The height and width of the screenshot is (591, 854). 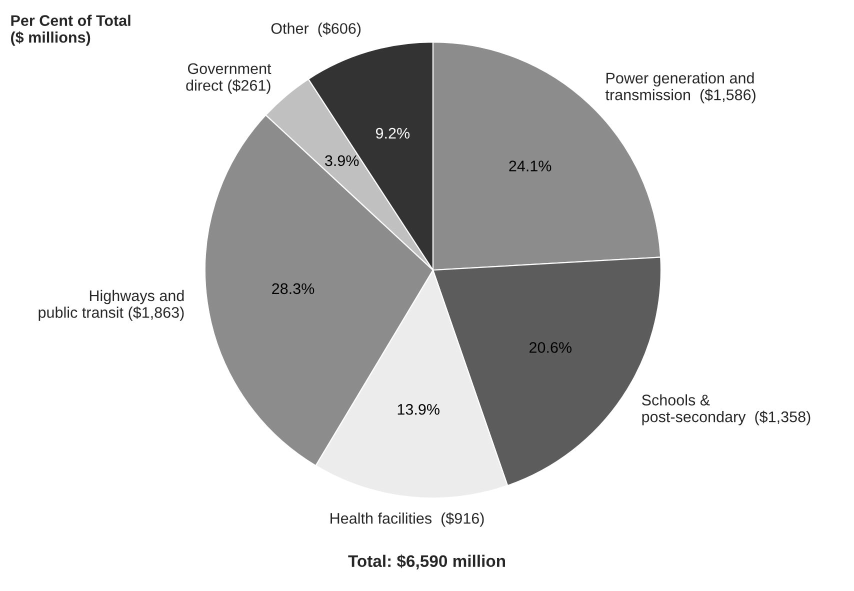 I want to click on slice-label: Power generation and transmission ($1,586), so click(x=680, y=88).